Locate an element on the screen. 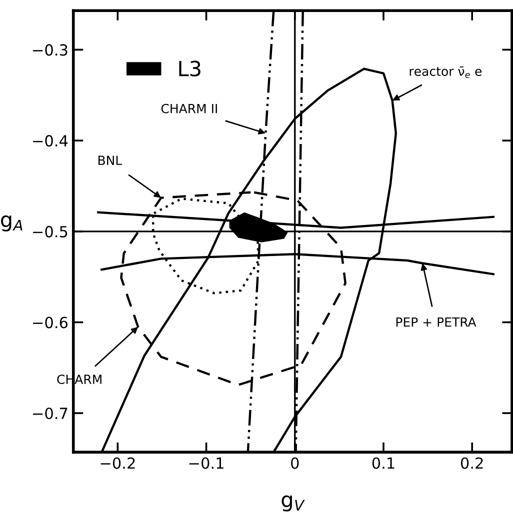  y-axis-title: g$_{A}$ is located at coordinates (11, 223).